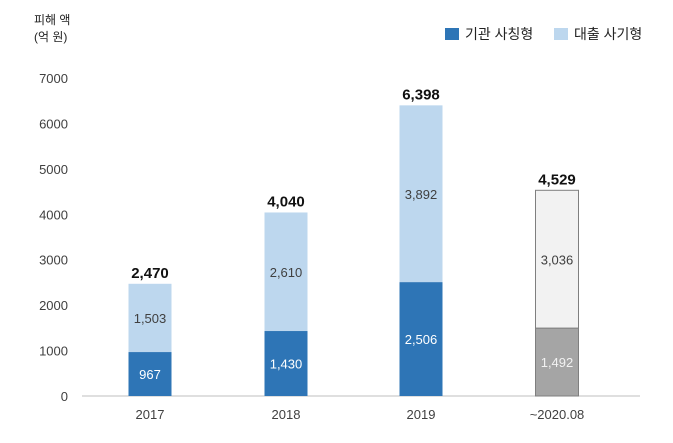 The image size is (673, 443). I want to click on x-tick-label: 2017, so click(150, 414).